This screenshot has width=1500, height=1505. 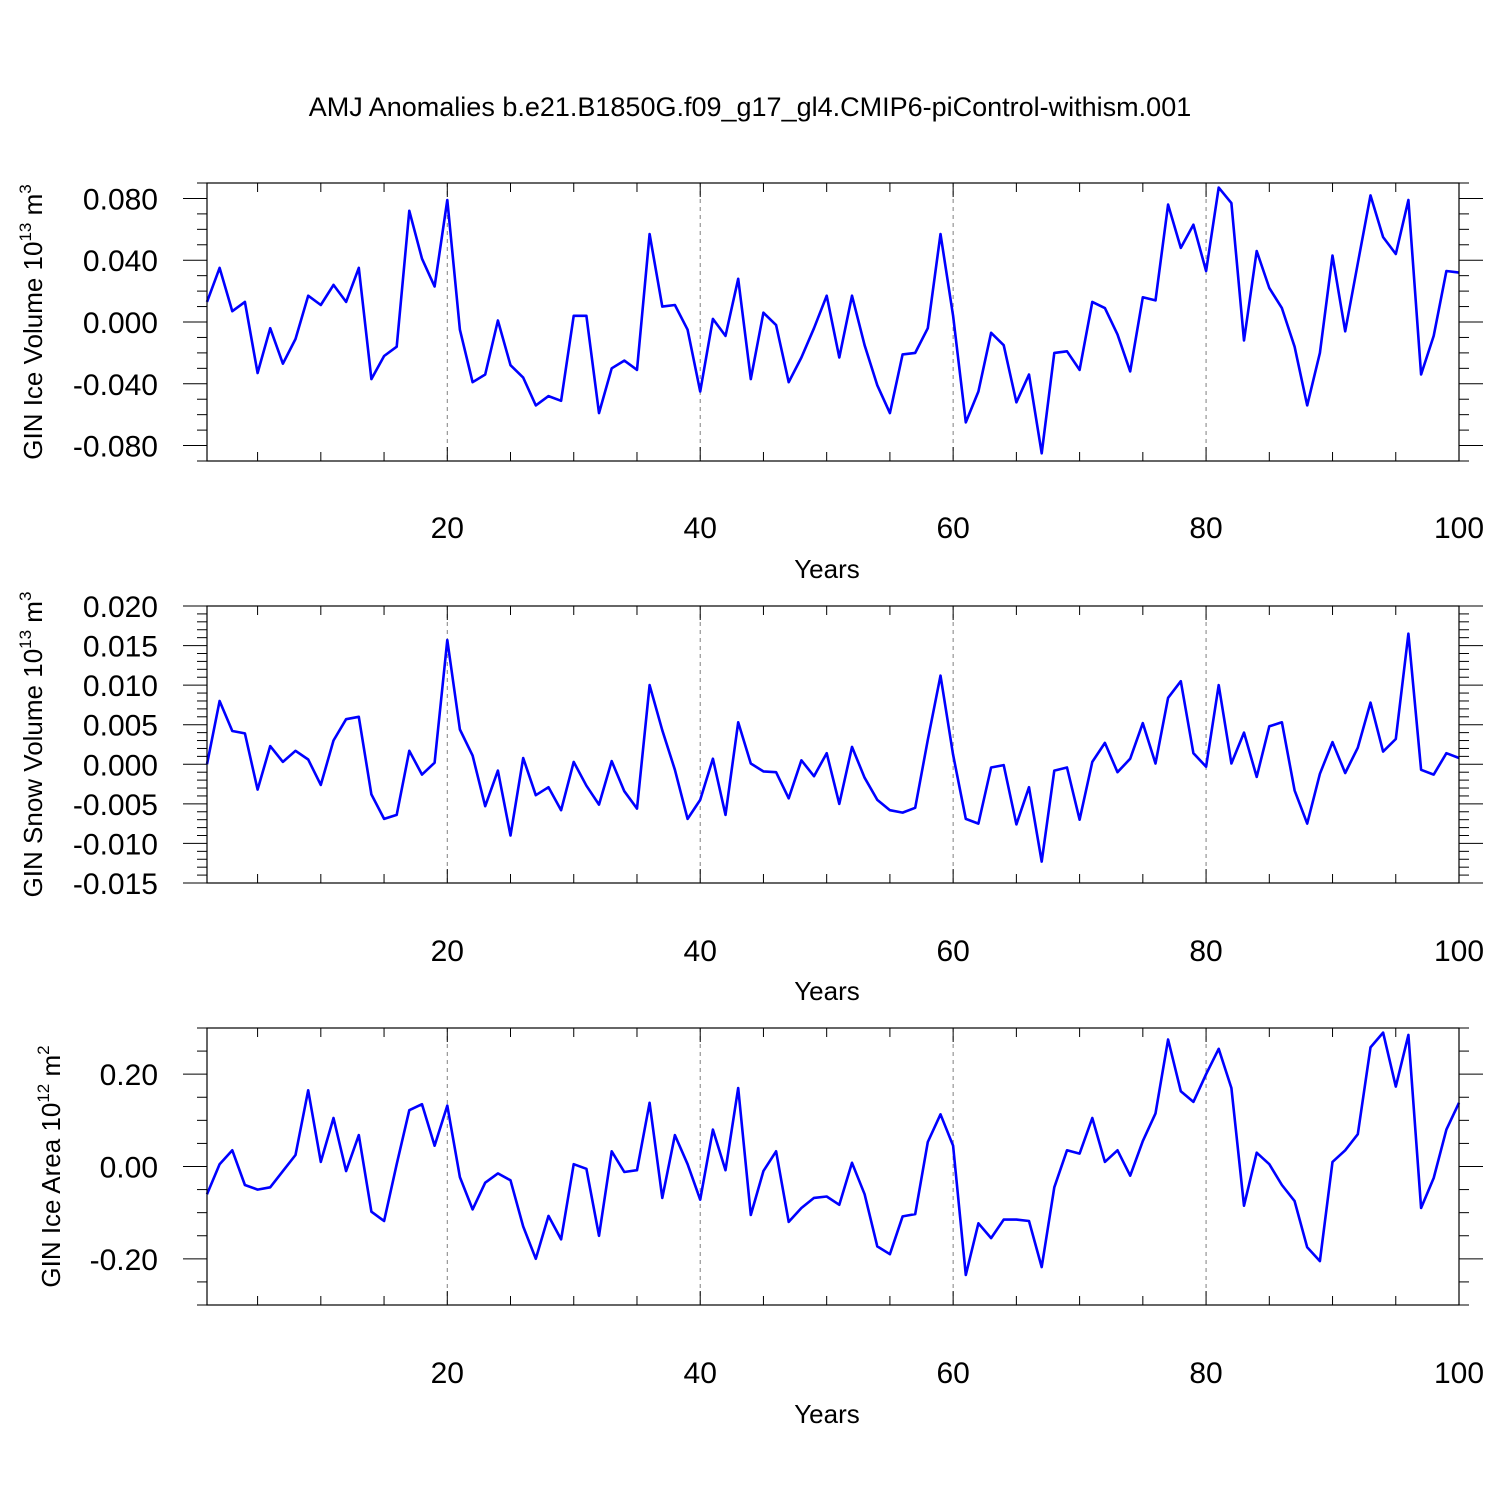 I want to click on y-axis-label: GIN Ice Area 1012 m2, so click(x=50, y=1166).